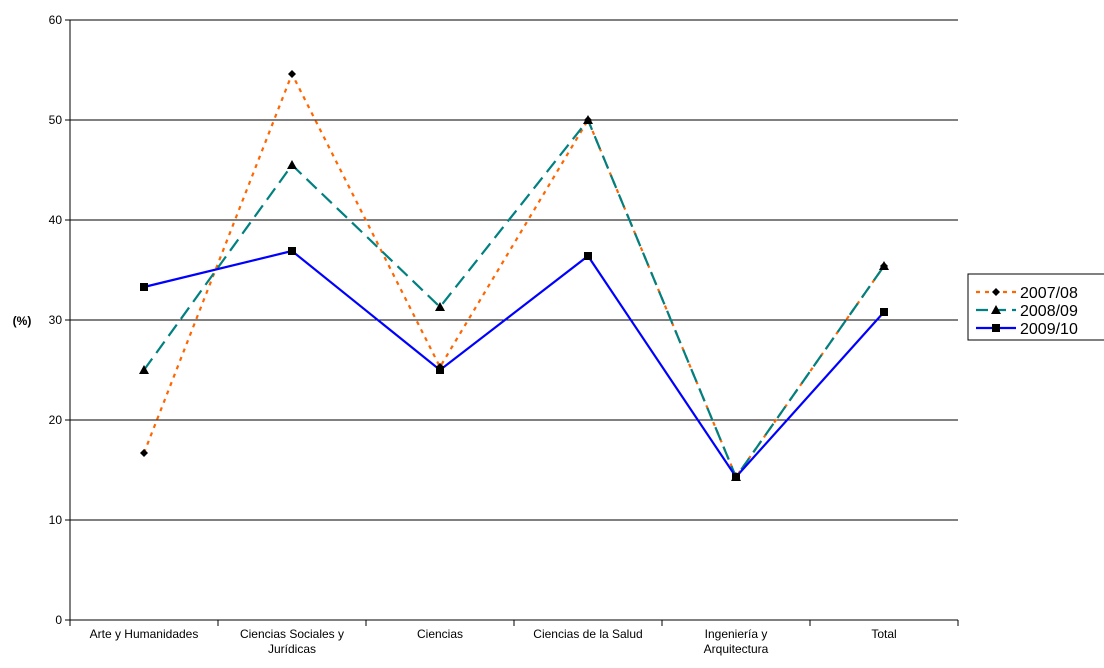  Describe the element at coordinates (1049, 293) in the screenshot. I see `legend-label: 2007/08` at that location.